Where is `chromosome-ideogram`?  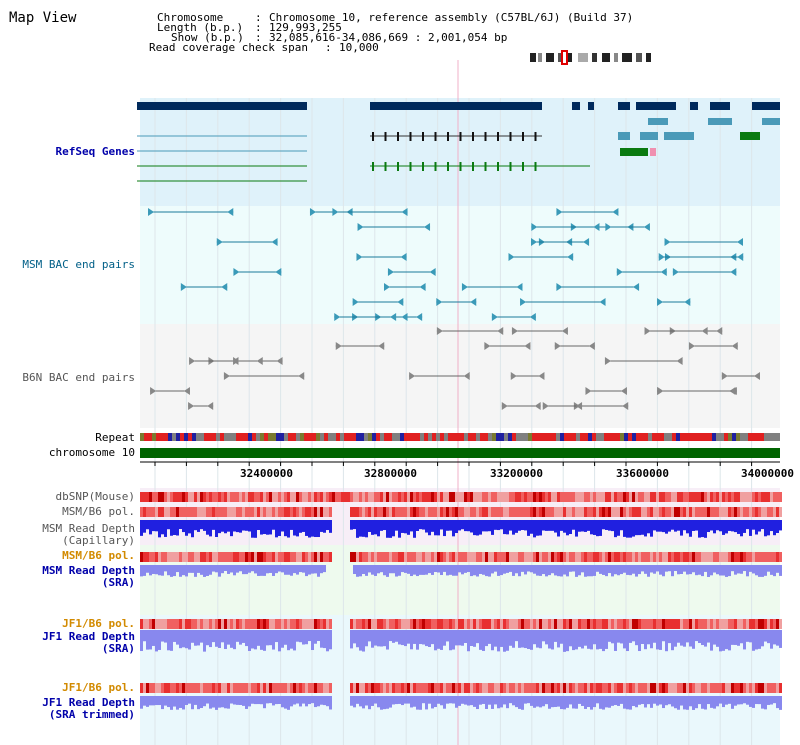
chromosome-ideogram is located at coordinates (594, 57).